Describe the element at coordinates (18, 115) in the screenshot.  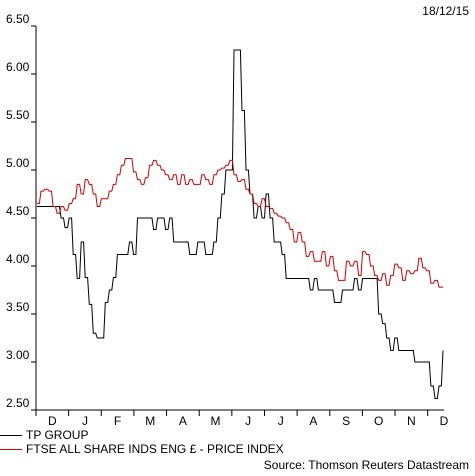
I see `y-tick-label: 5.50` at that location.